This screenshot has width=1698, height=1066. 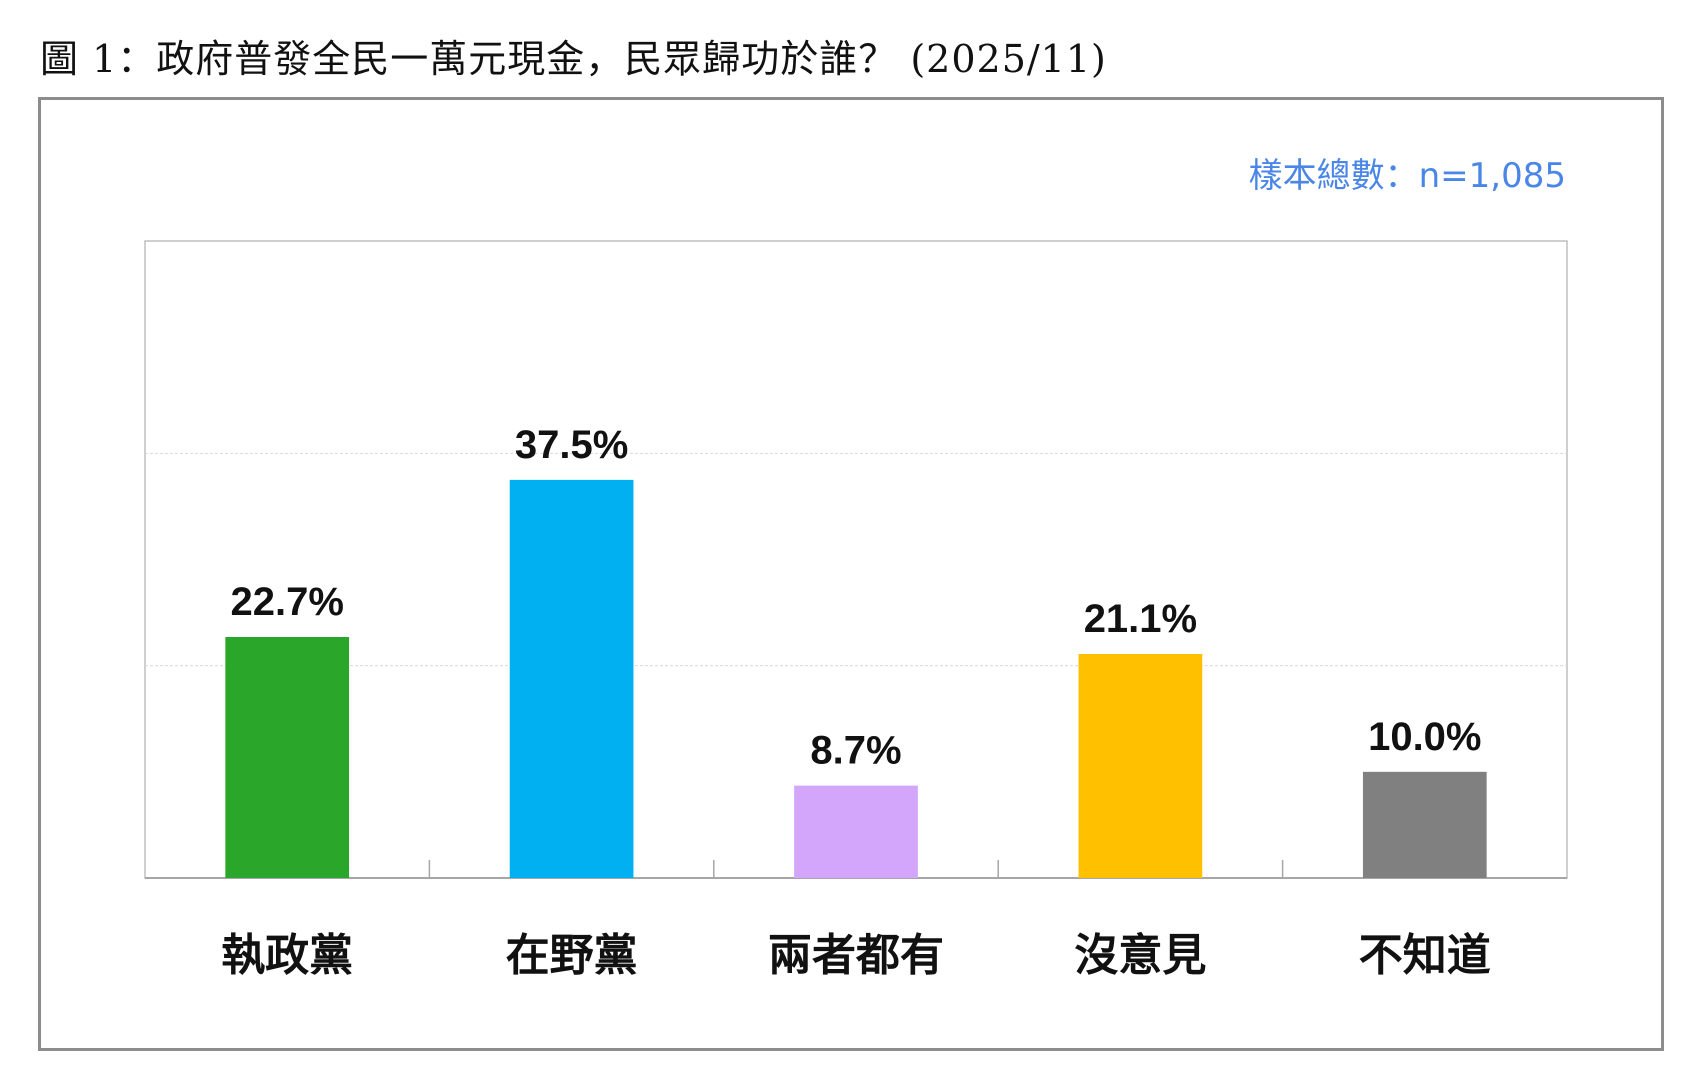 What do you see at coordinates (286, 602) in the screenshot?
I see `data-label: 22.7%` at bounding box center [286, 602].